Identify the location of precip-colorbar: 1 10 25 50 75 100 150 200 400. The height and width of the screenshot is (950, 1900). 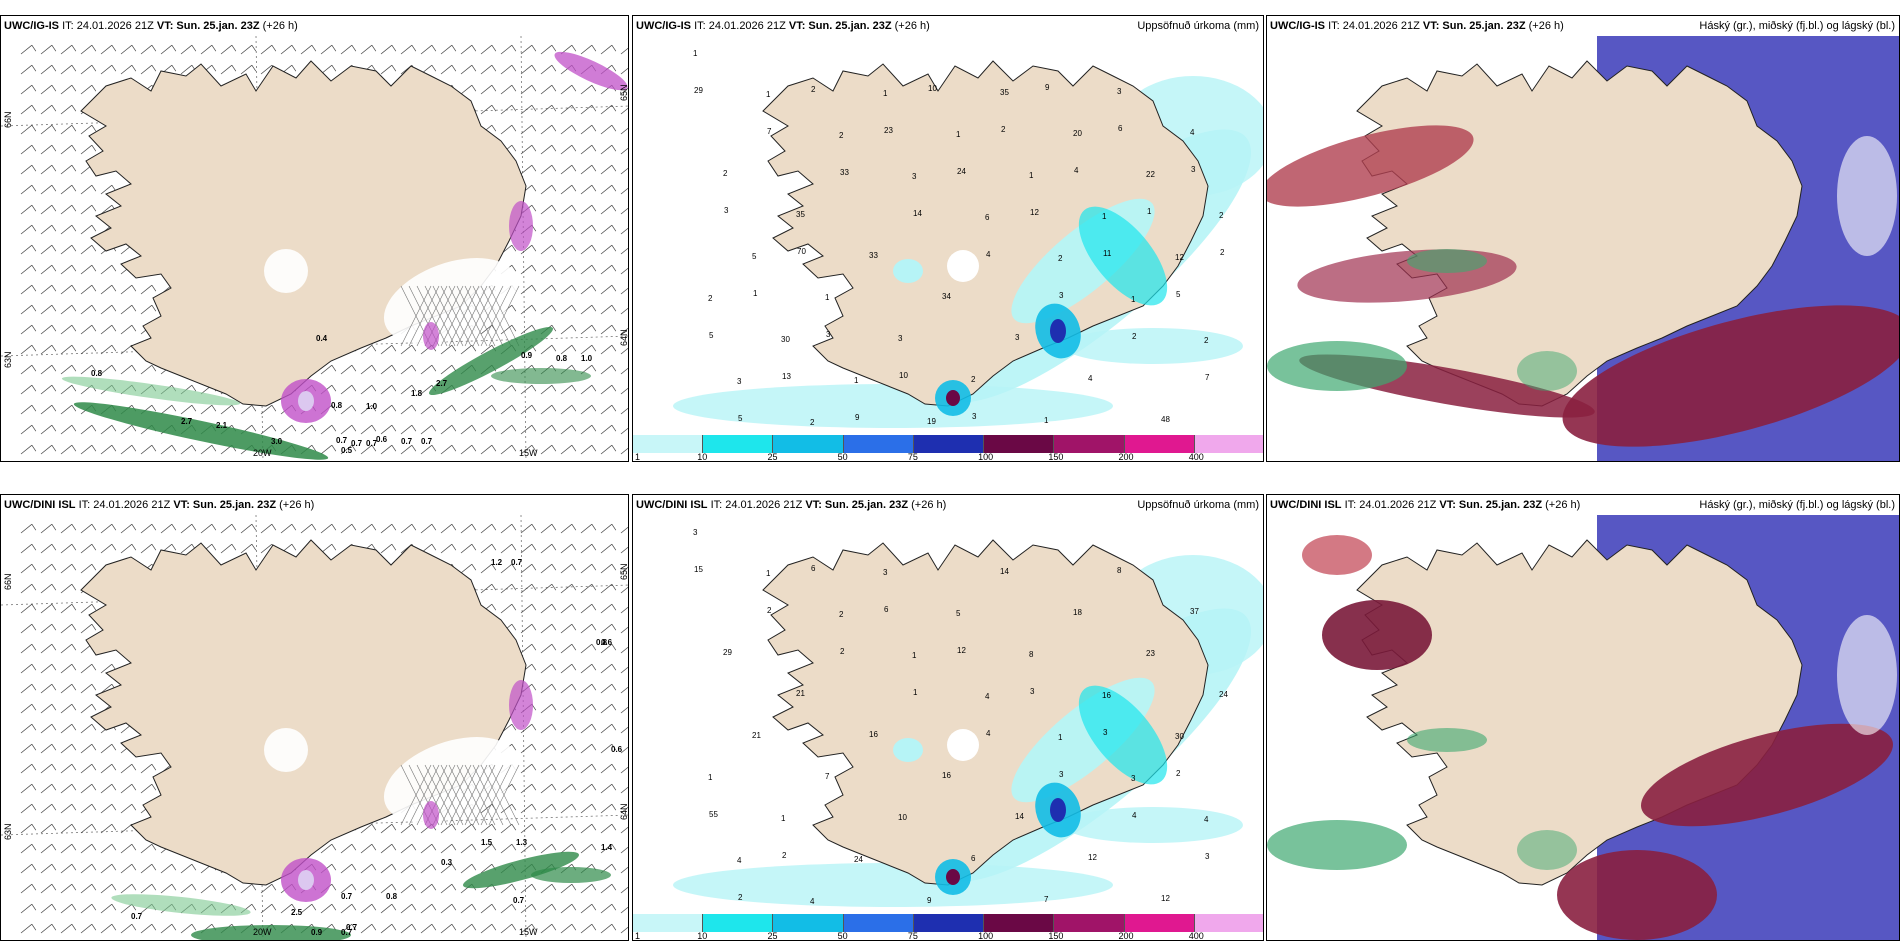
(948, 927).